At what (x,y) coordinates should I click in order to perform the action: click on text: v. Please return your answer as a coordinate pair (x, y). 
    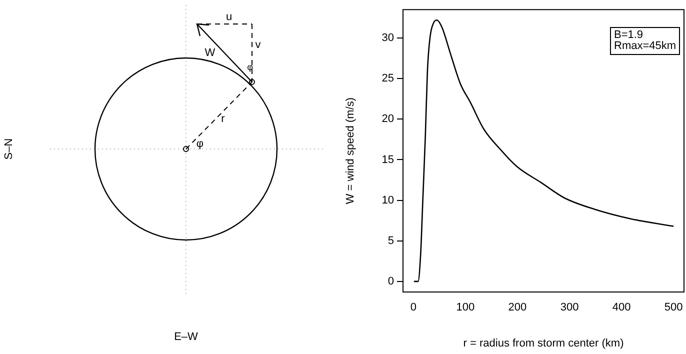
    Looking at the image, I should click on (258, 45).